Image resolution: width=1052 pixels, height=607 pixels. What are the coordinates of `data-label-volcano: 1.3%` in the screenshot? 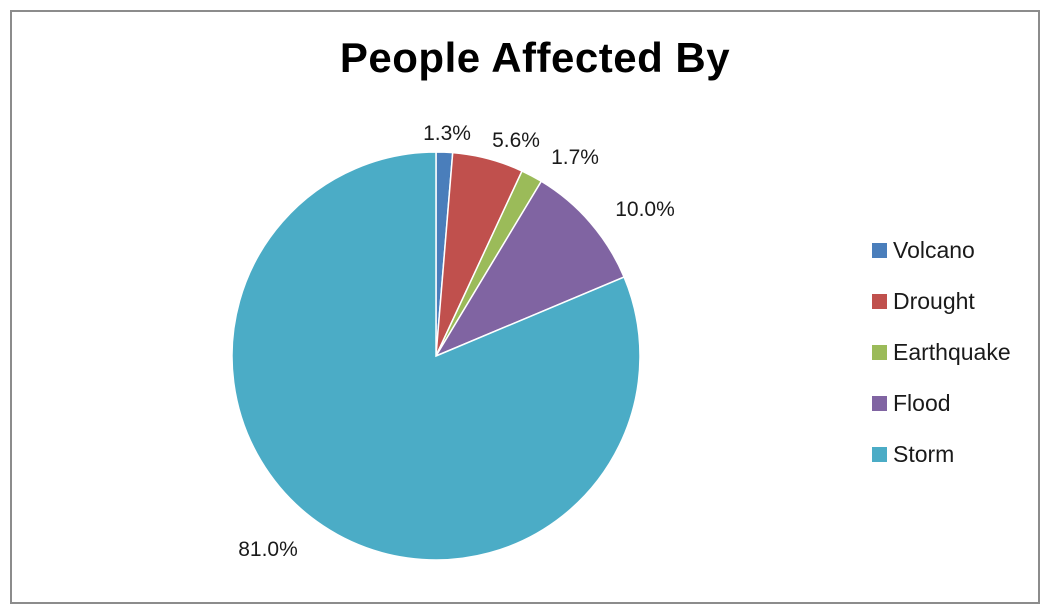 It's located at (447, 133).